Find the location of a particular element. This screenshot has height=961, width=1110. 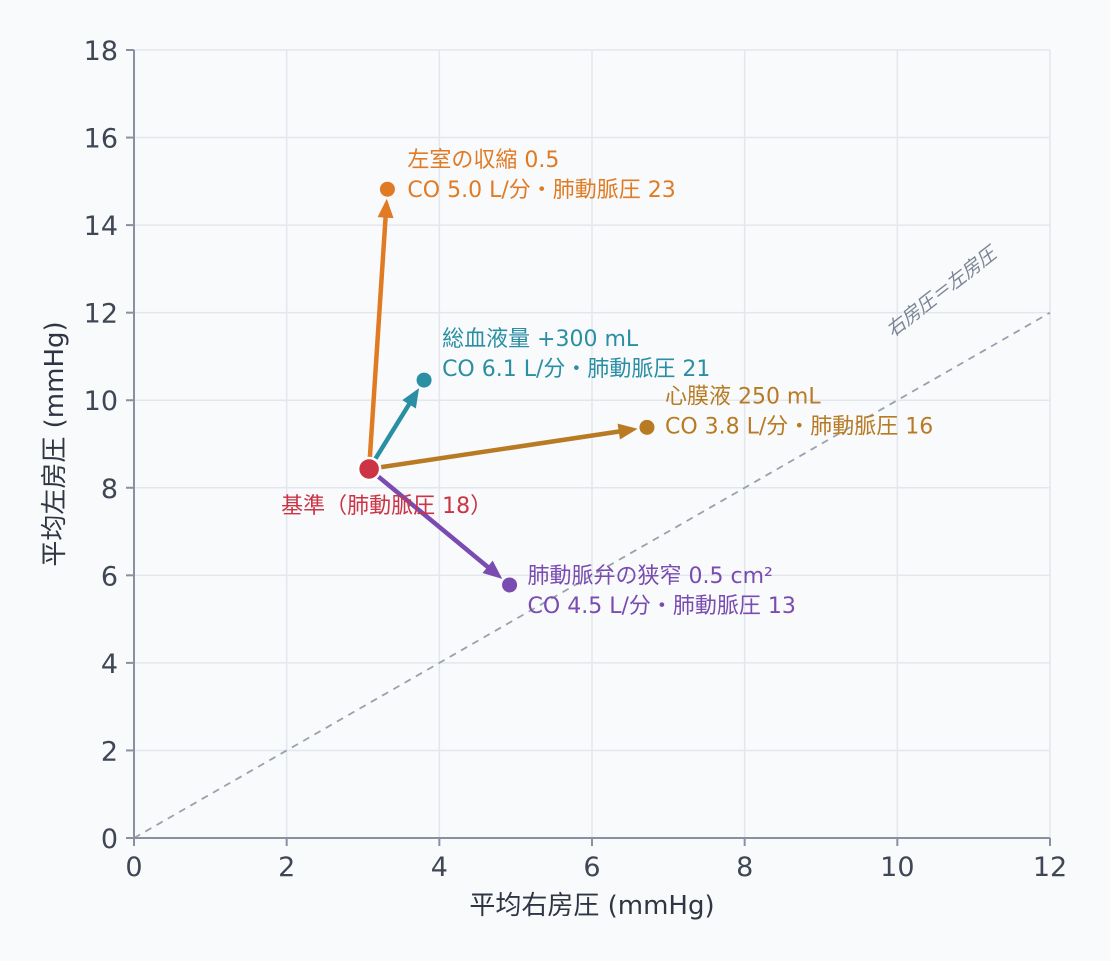

y-tick-label: 2 is located at coordinates (109, 751).